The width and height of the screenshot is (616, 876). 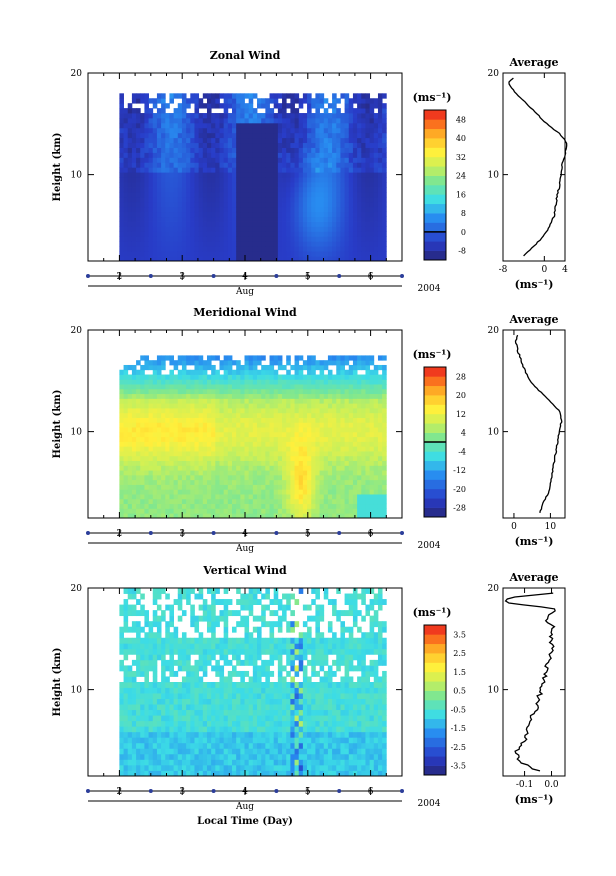 I want to click on colorbar-tick-label: 32, so click(x=461, y=157).